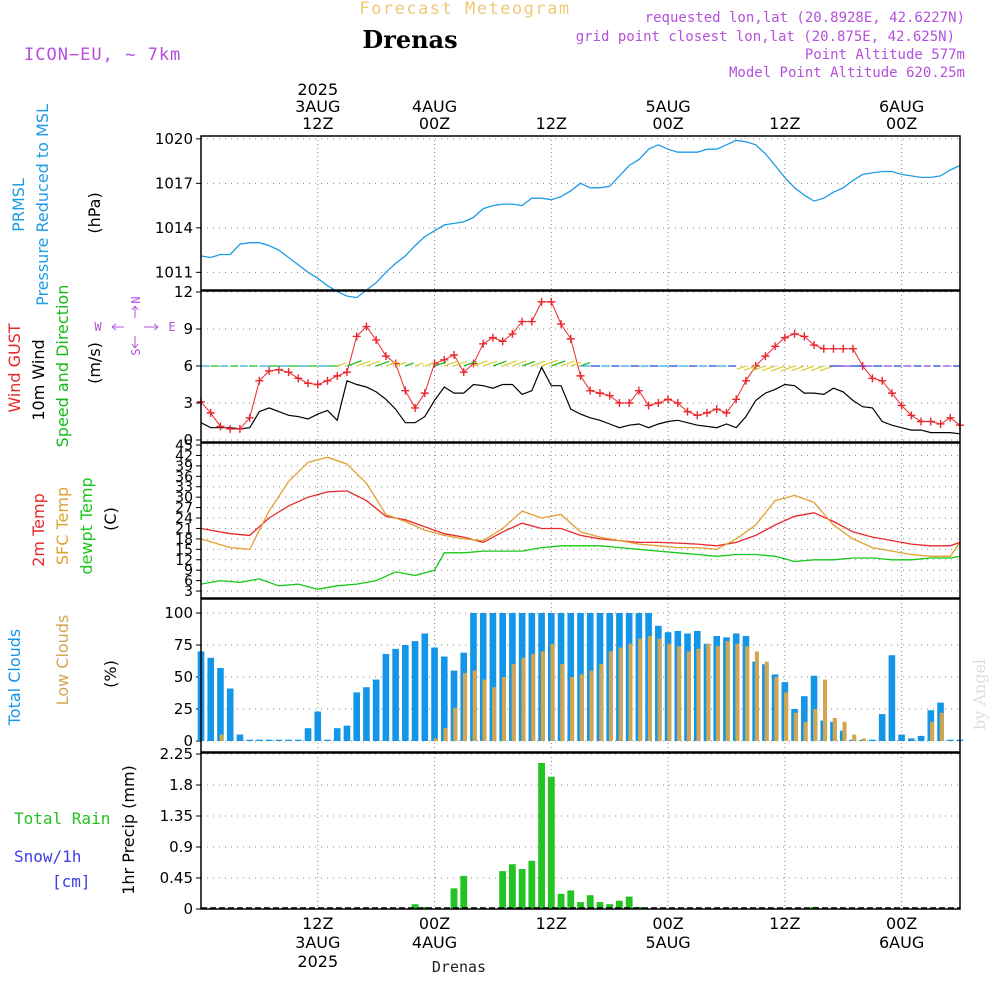 The height and width of the screenshot is (1000, 1000). What do you see at coordinates (184, 467) in the screenshot?
I see `y-tick-label: 39` at bounding box center [184, 467].